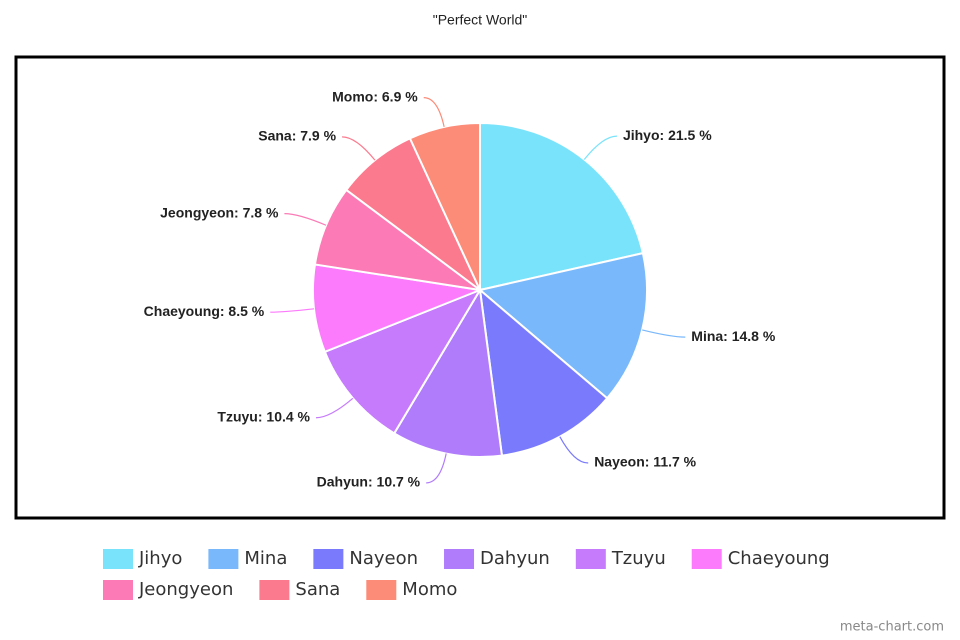 This screenshot has width=960, height=640. What do you see at coordinates (297, 136) in the screenshot?
I see `data-label: Sana: 7.9 %` at bounding box center [297, 136].